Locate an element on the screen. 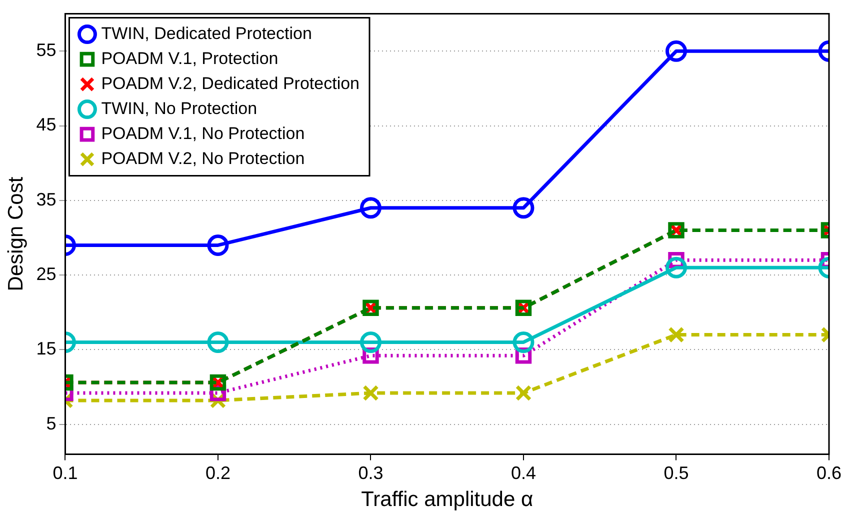 The height and width of the screenshot is (513, 849). y-tick-label: 25 is located at coordinates (46, 274).